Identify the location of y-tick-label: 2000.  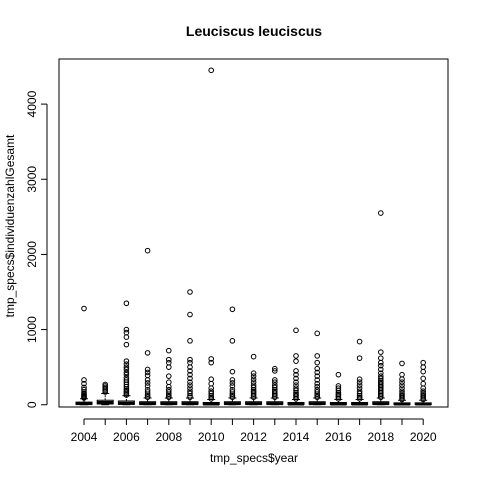
(32, 254).